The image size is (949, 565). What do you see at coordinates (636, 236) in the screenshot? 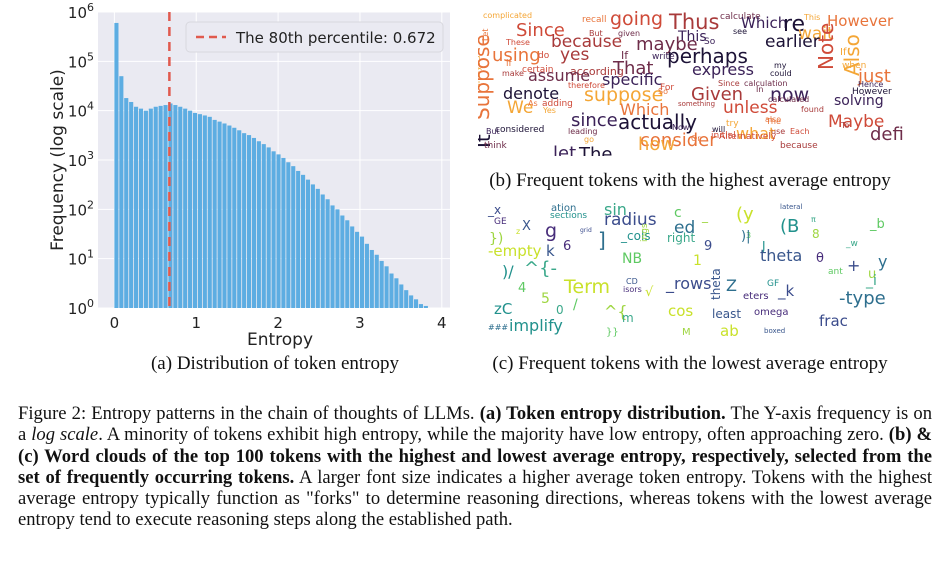
I see `cloud-c-word: _cols` at bounding box center [636, 236].